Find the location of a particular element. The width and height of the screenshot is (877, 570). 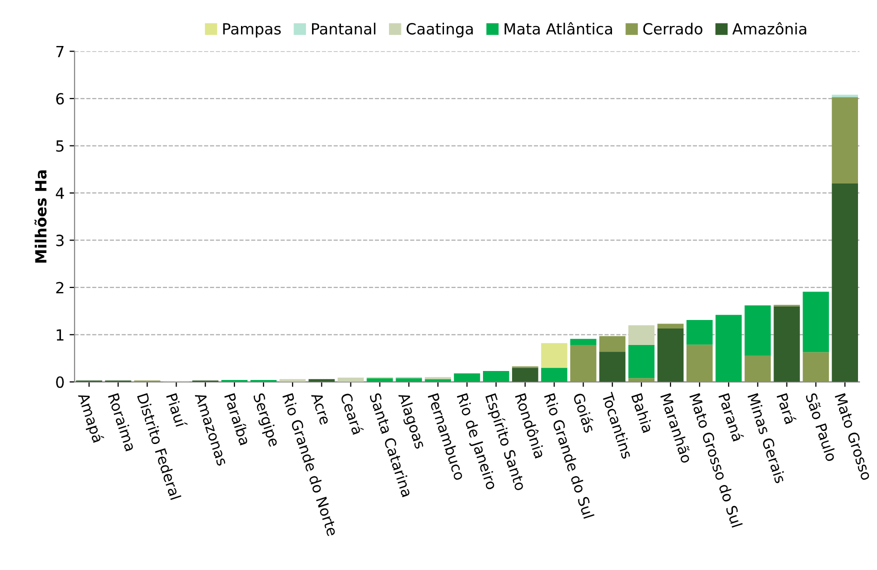

y-tick-label: 0 is located at coordinates (60, 382).